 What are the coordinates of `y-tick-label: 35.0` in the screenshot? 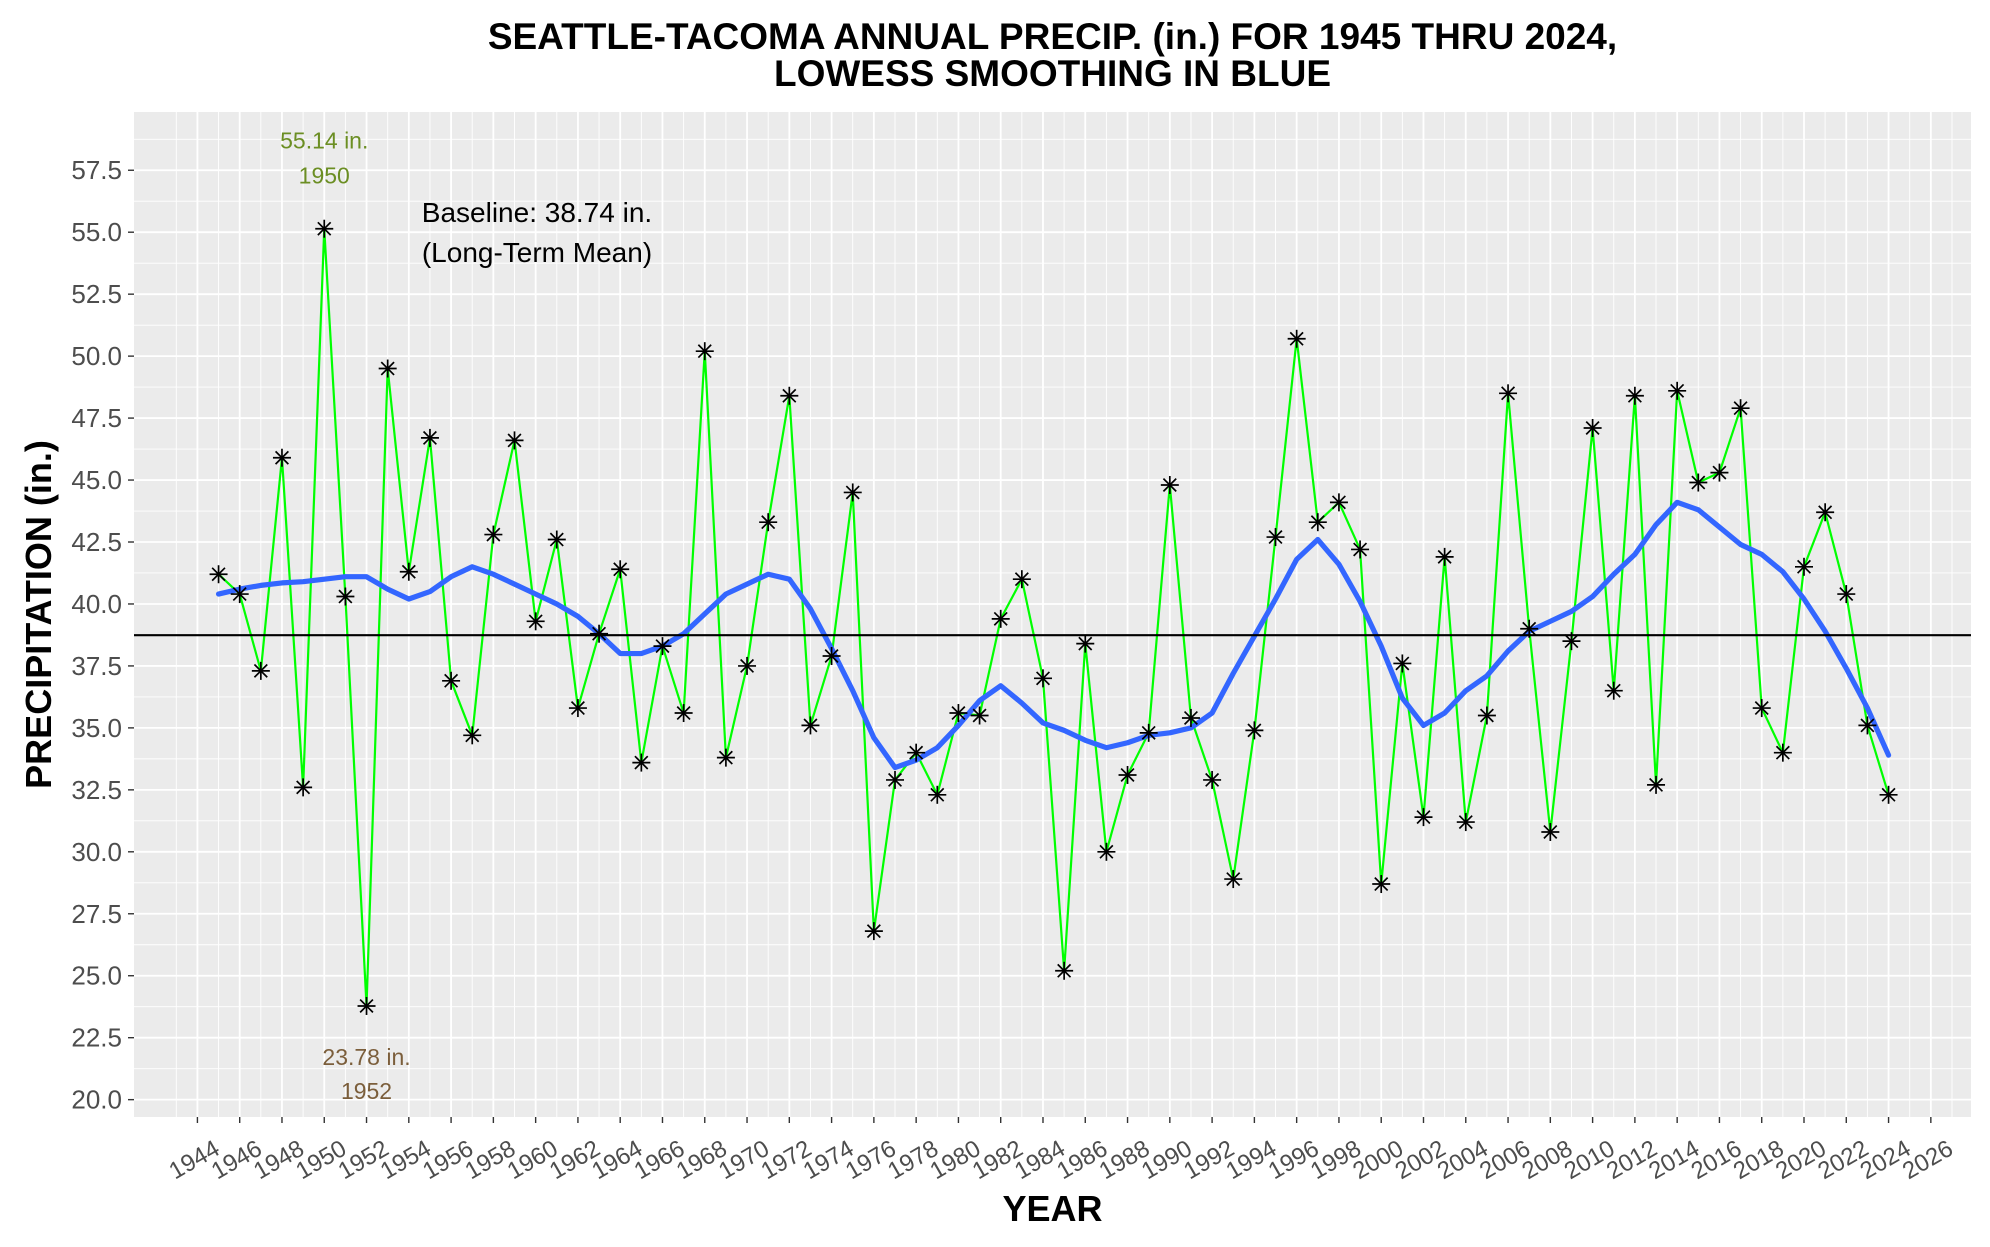 It's located at (96, 728).